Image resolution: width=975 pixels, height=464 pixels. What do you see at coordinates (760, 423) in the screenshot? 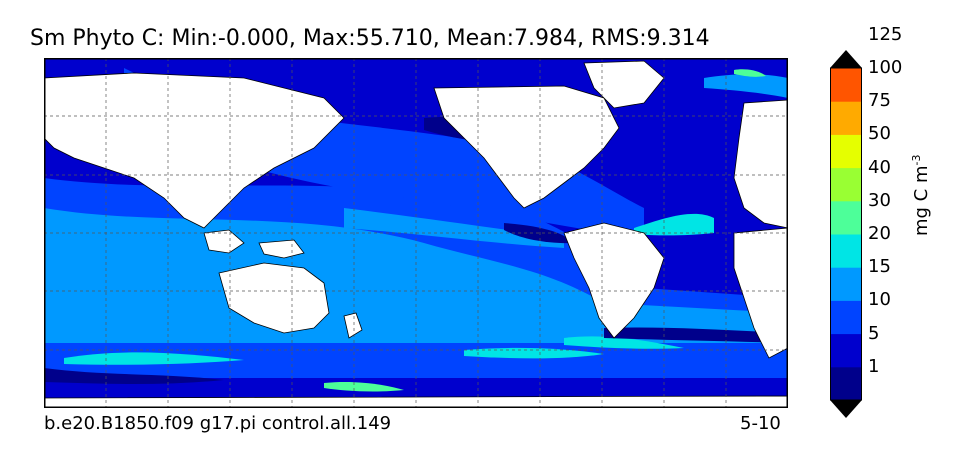
I see `period-label: 5-10` at bounding box center [760, 423].